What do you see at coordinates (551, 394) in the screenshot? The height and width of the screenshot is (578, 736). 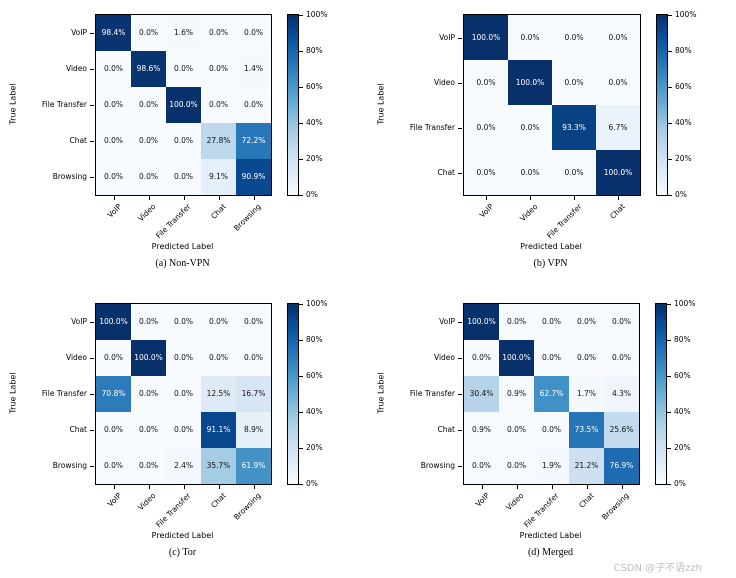 I see `heatmap-cell: 62.7%` at bounding box center [551, 394].